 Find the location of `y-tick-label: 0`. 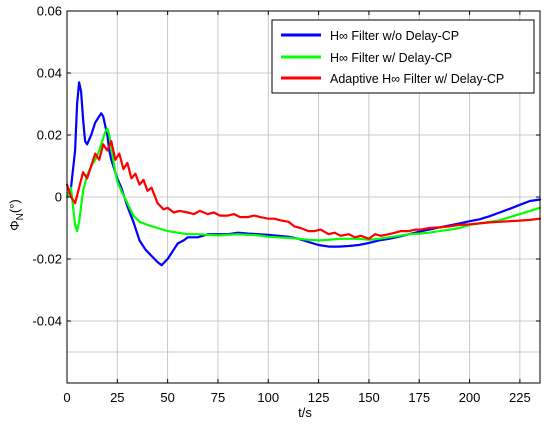

y-tick-label: 0 is located at coordinates (58, 197).